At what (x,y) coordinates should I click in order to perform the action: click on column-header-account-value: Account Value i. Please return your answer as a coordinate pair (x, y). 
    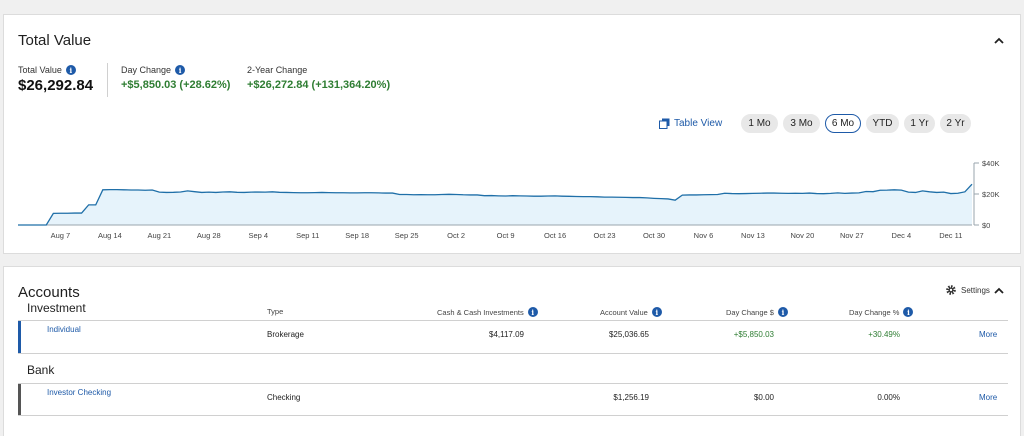
    Looking at the image, I should click on (631, 312).